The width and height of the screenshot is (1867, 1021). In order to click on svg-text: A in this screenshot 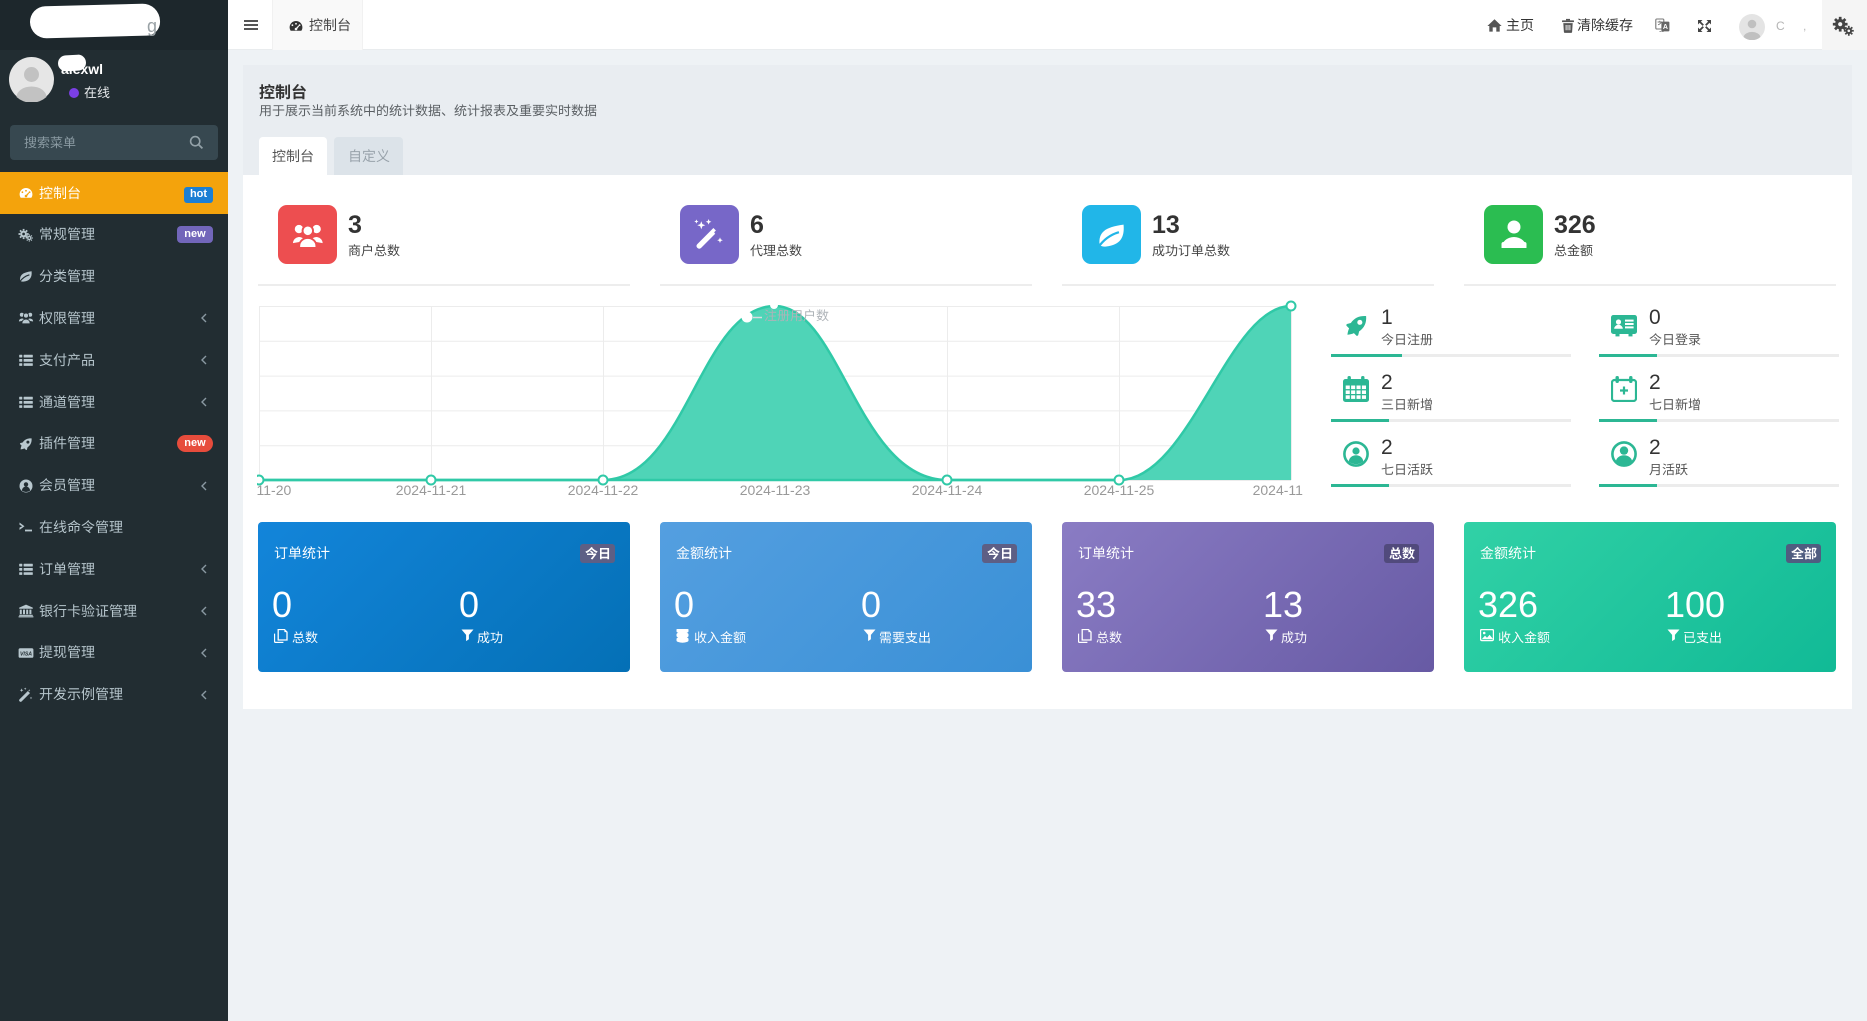, I will do `click(1665, 27)`.